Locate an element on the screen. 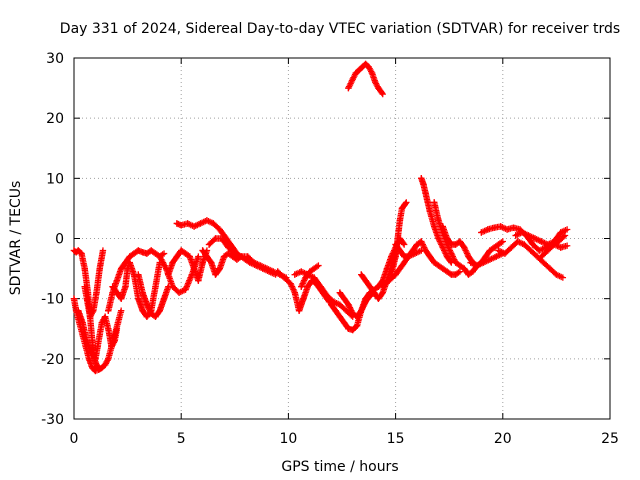  y-tick-label: -30 is located at coordinates (52, 420).